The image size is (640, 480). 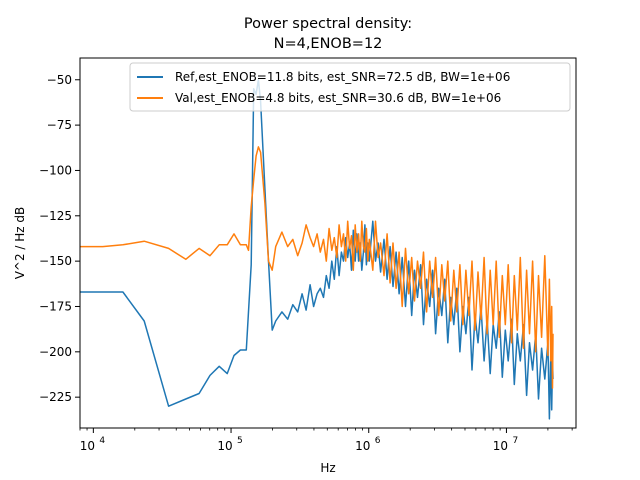 What do you see at coordinates (378, 441) in the screenshot?
I see `x-tick-exponent: 6` at bounding box center [378, 441].